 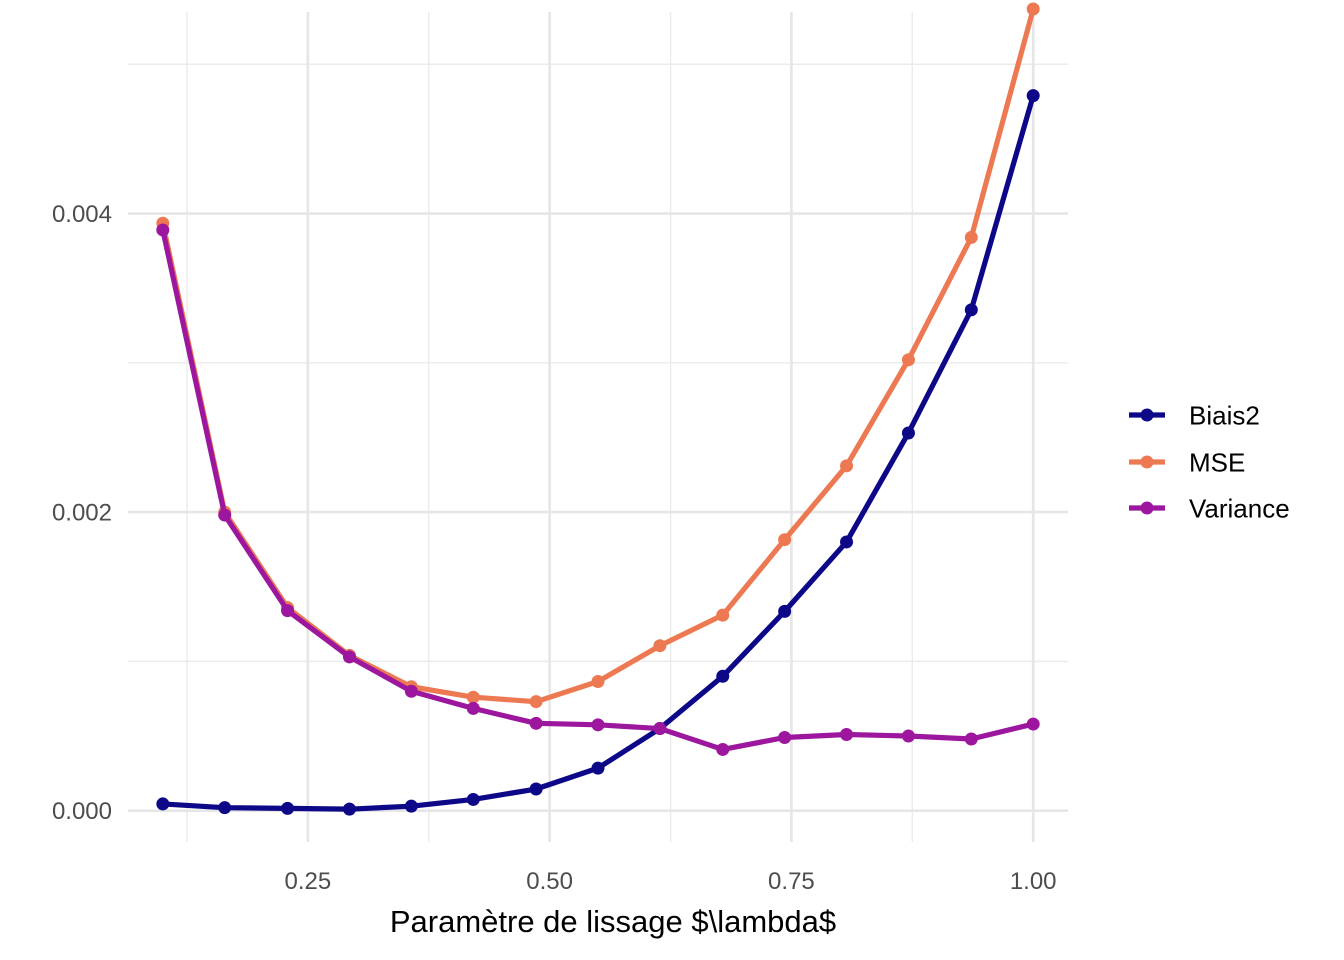 I want to click on legend-item-variance: Variance, so click(x=1209, y=509).